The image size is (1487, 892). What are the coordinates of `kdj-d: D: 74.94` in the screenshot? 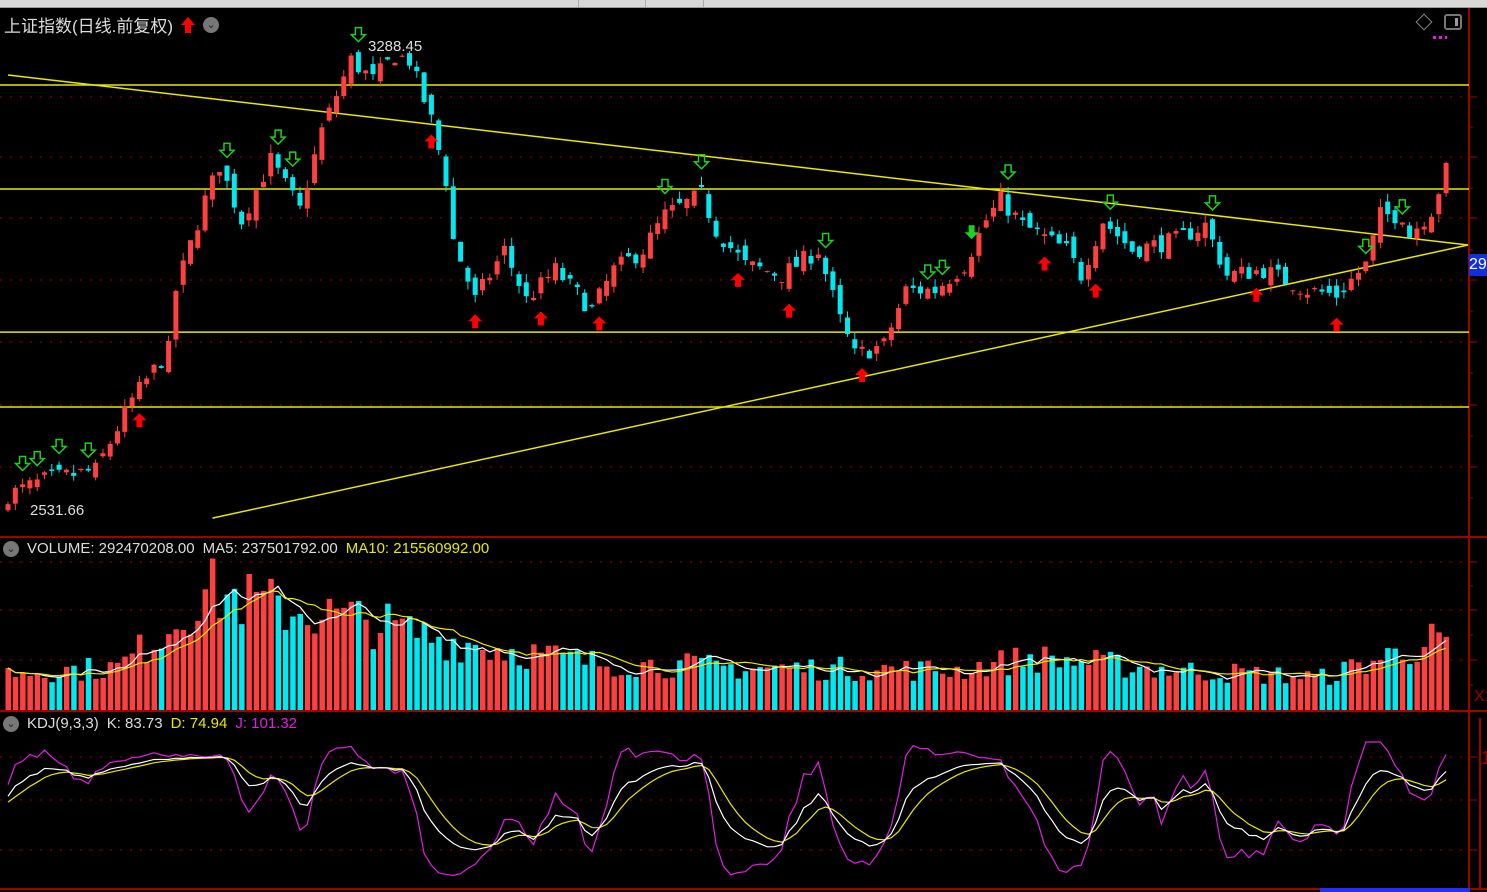 It's located at (199, 723).